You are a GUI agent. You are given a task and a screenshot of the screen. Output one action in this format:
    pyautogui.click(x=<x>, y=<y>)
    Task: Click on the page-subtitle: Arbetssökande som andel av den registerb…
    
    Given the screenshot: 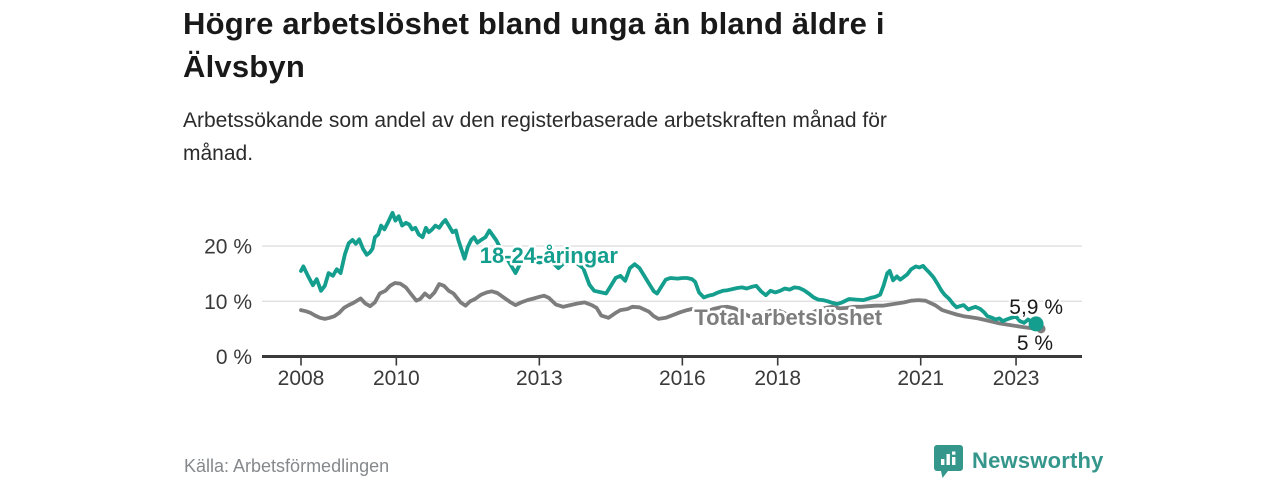 What is the action you would take?
    pyautogui.click(x=623, y=137)
    